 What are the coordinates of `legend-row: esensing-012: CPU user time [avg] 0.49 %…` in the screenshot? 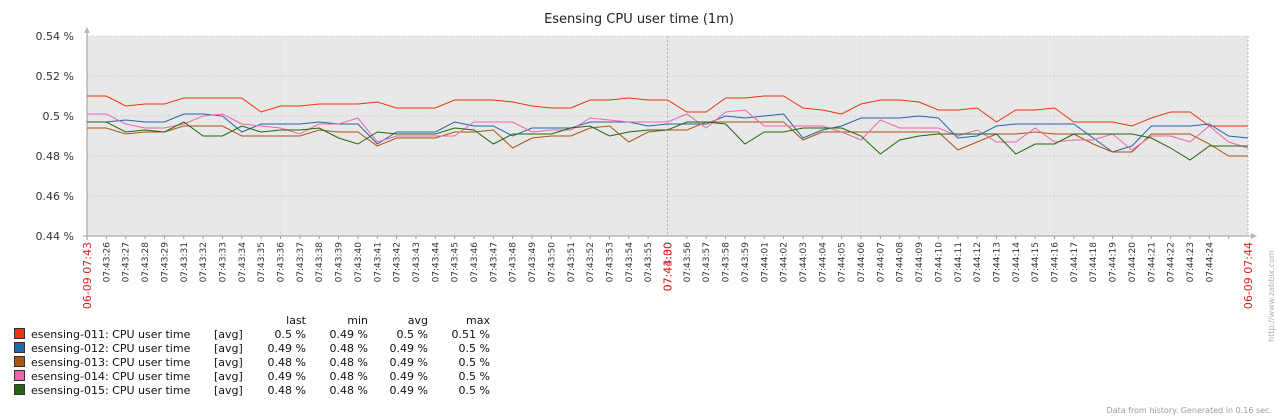 It's located at (252, 349).